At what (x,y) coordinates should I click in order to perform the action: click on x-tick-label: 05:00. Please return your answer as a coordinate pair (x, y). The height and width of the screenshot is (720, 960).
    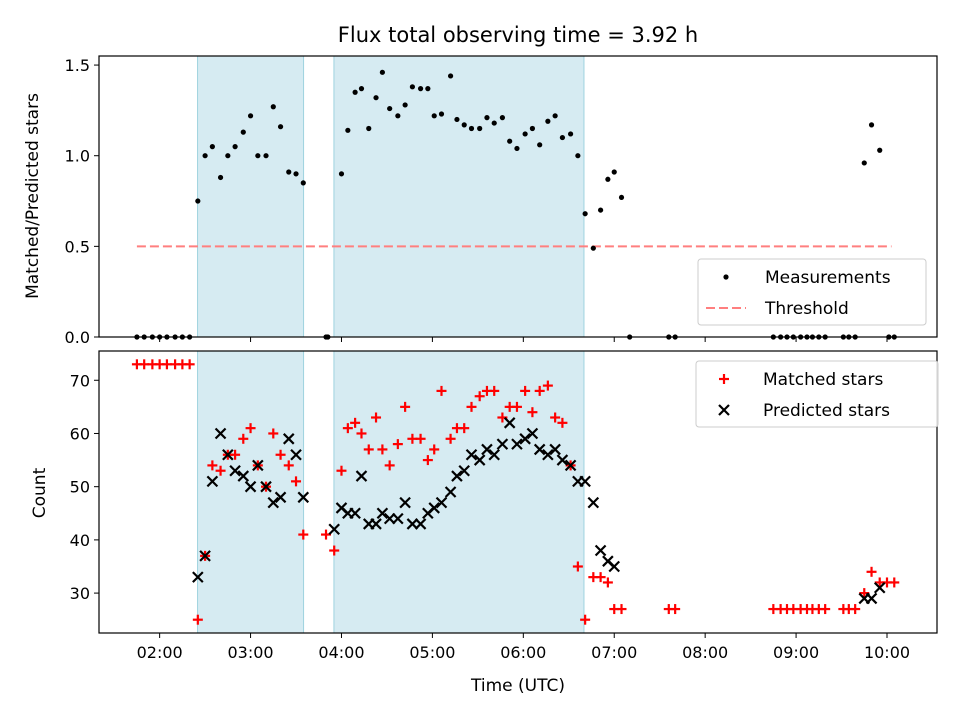
    Looking at the image, I should click on (432, 652).